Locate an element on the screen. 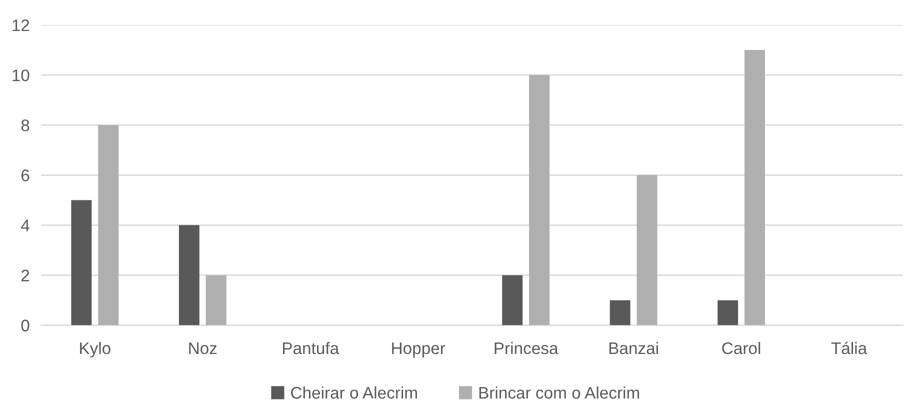  x-tick-label: Carol is located at coordinates (741, 348).